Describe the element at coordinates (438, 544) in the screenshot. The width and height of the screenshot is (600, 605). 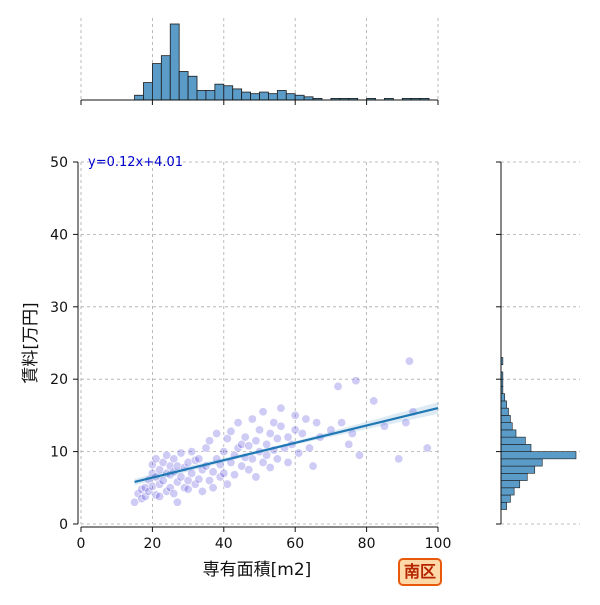
I see `x-tick-label: 100` at that location.